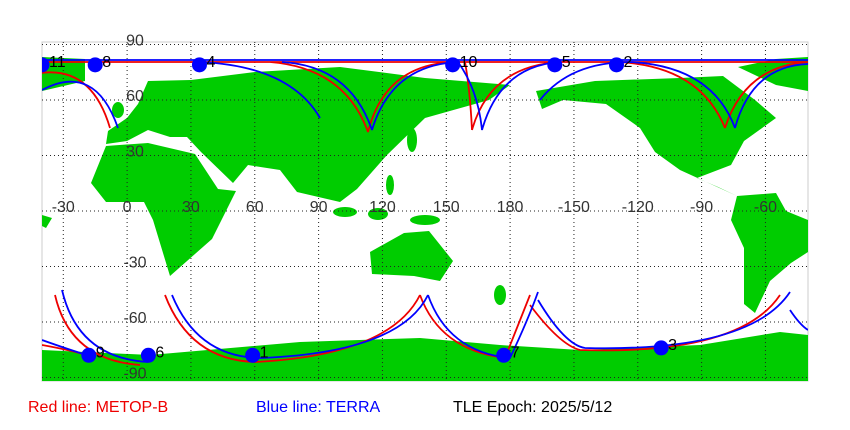 The width and height of the screenshot is (850, 430). What do you see at coordinates (574, 207) in the screenshot?
I see `lon-label: -150` at bounding box center [574, 207].